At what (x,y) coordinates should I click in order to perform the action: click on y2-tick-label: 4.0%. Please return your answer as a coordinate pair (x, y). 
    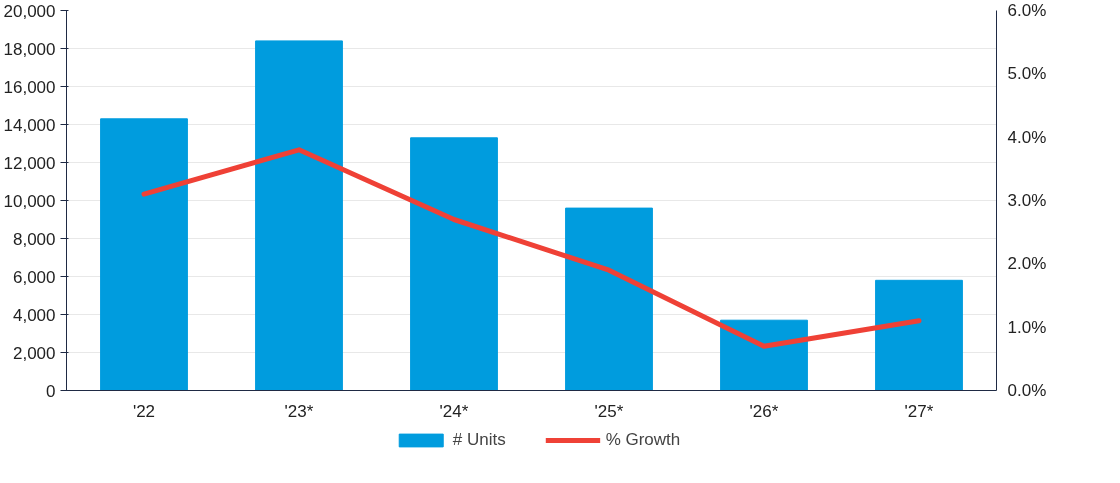
    Looking at the image, I should click on (1027, 137).